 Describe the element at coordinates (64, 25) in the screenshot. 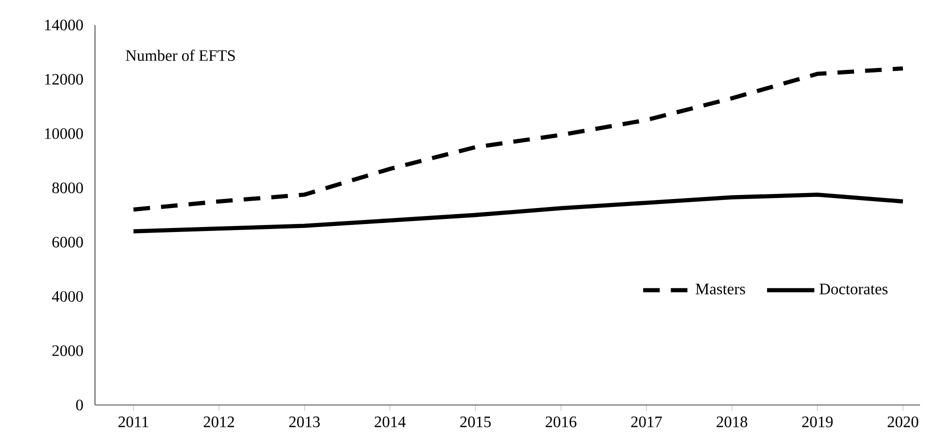

I see `y-tick-label: 14000` at that location.